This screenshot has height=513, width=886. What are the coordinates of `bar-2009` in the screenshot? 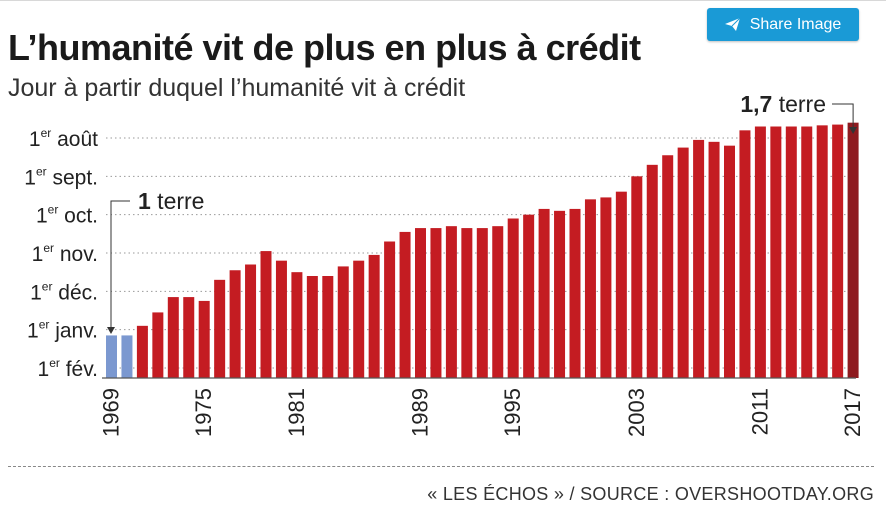 It's located at (729, 261).